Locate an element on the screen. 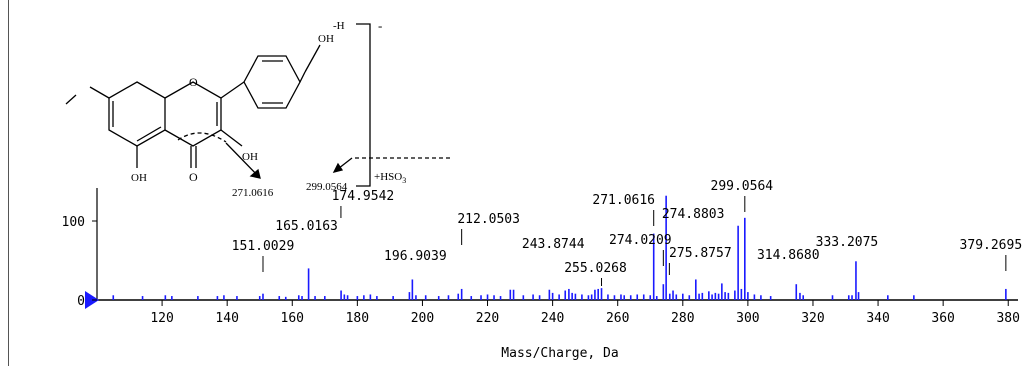 This screenshot has height=366, width=1033. peak-label: 243.8744 is located at coordinates (553, 244).